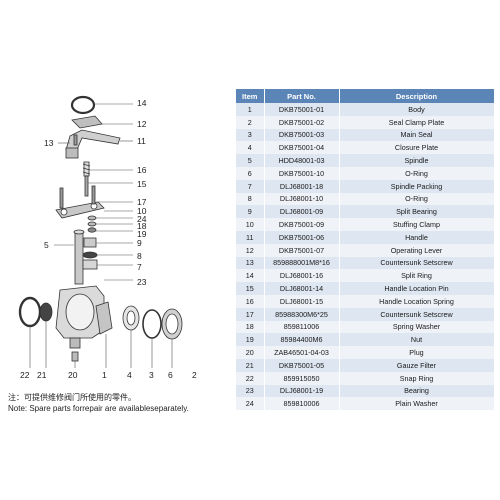  I want to click on cell-description: Plug, so click(417, 352).